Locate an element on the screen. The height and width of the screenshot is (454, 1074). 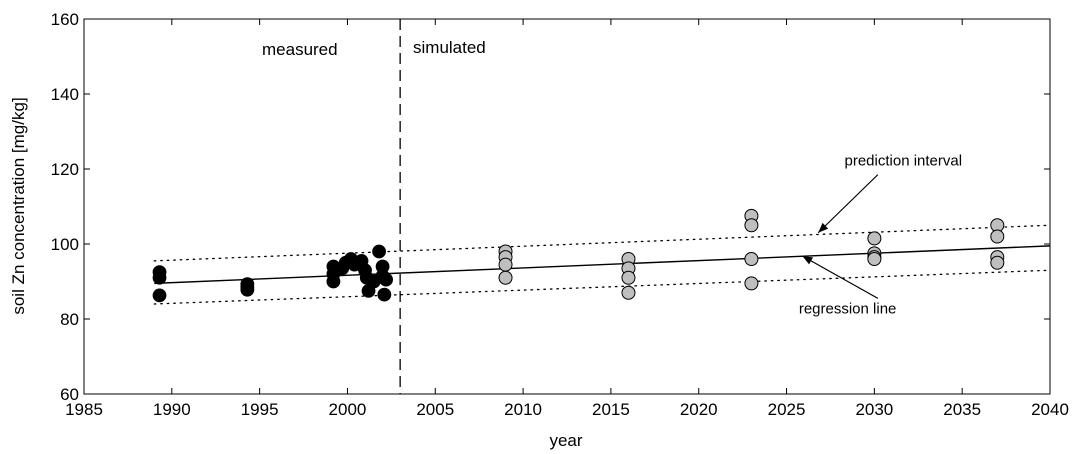
y-tick-label: 60 is located at coordinates (69, 394).